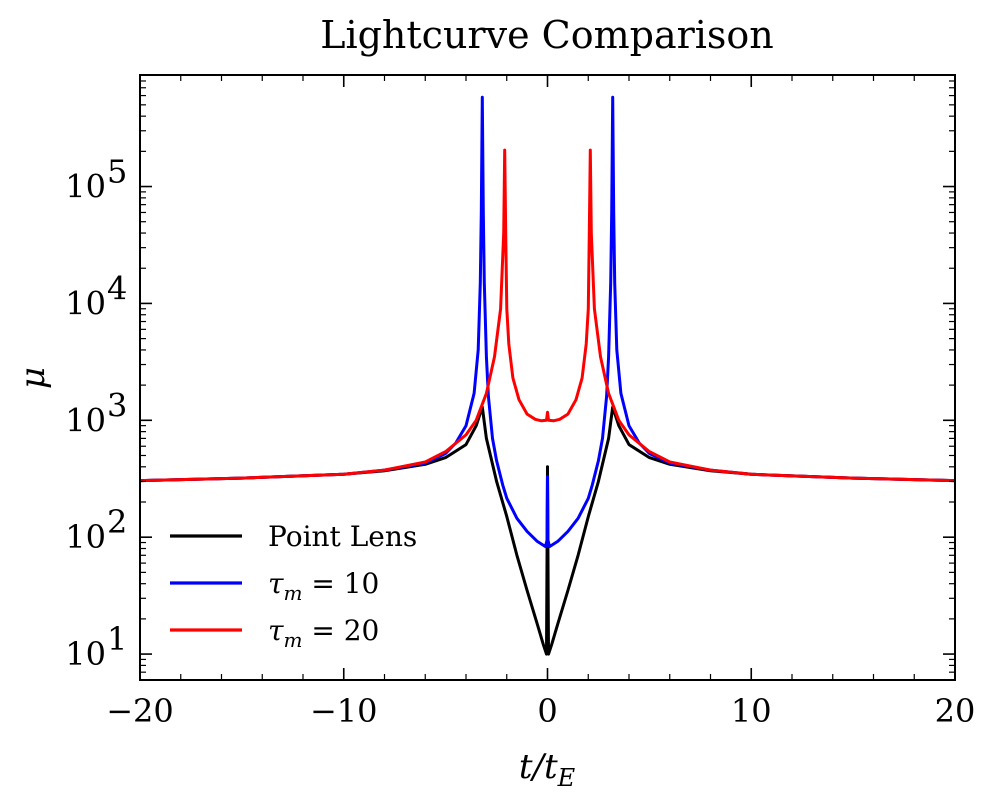 The width and height of the screenshot is (990, 805). Describe the element at coordinates (117, 522) in the screenshot. I see `y-tick-exponent-1: 2` at that location.